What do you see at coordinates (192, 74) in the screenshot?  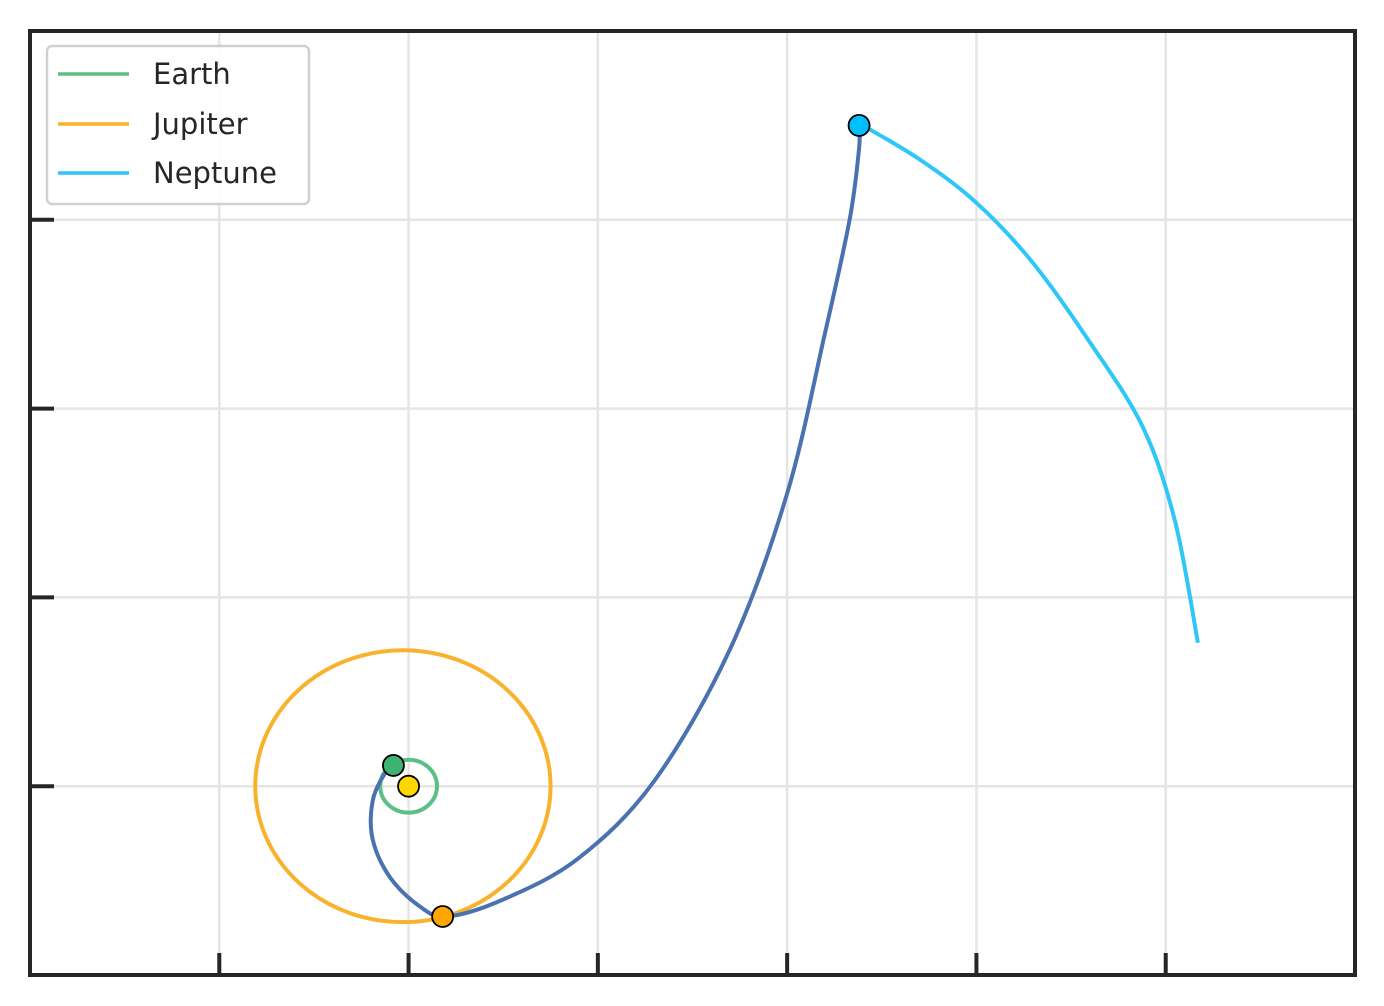 I see `legend-earth-label: Earth` at bounding box center [192, 74].